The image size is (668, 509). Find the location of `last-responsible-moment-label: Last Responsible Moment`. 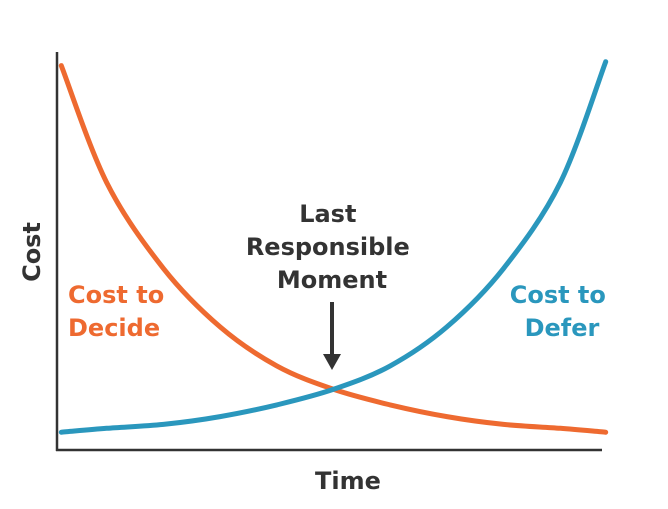

last-responsible-moment-label: Last Responsible Moment is located at coordinates (332, 247).